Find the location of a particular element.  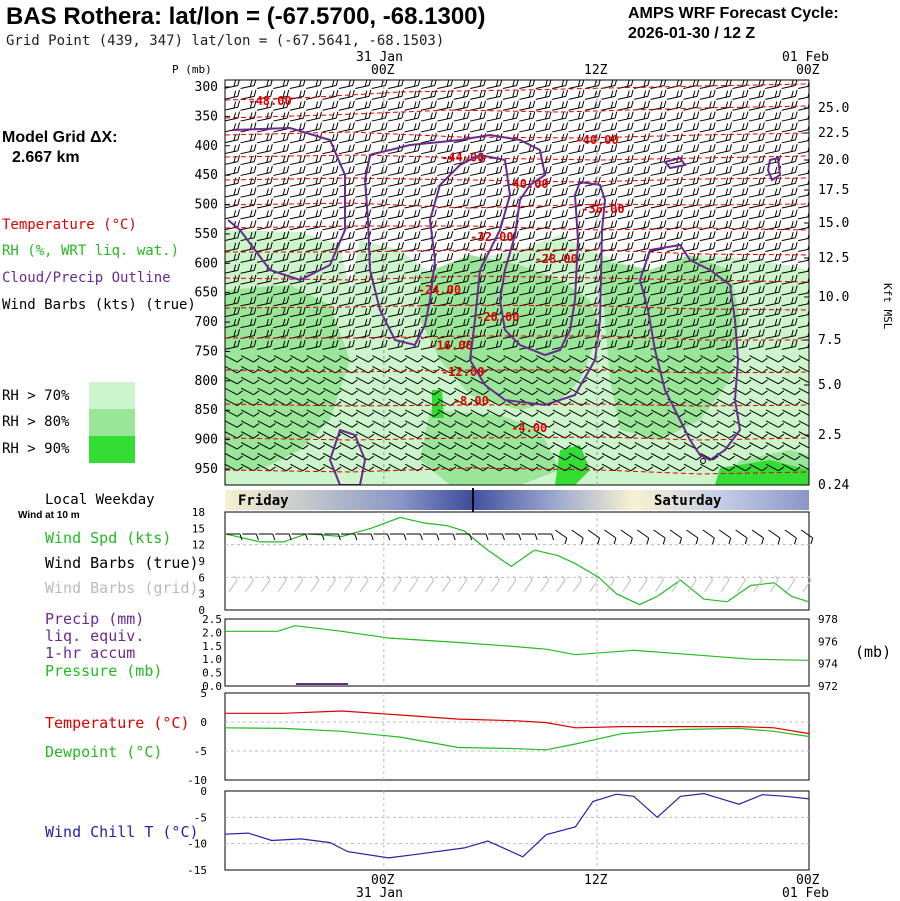

temperature-contour-label: -20.00 is located at coordinates (497, 317).